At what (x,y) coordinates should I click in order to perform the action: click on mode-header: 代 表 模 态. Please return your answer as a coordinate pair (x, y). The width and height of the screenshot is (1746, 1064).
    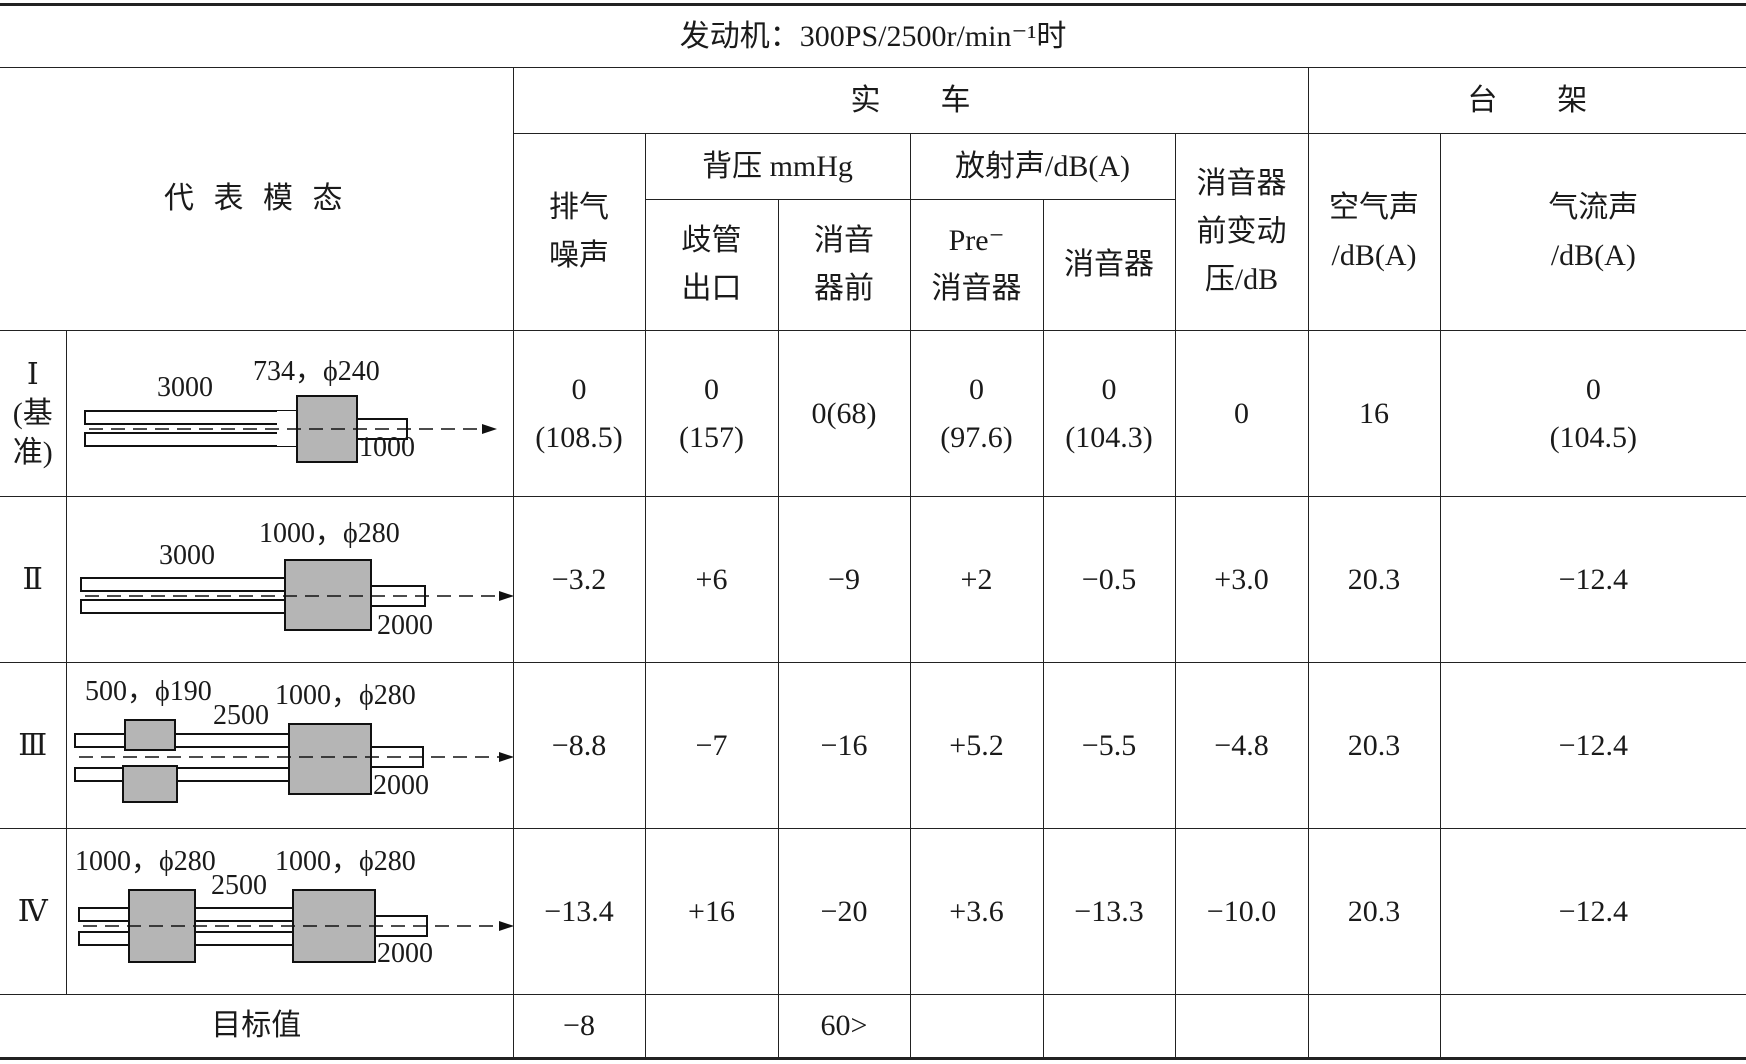
    Looking at the image, I should click on (257, 199).